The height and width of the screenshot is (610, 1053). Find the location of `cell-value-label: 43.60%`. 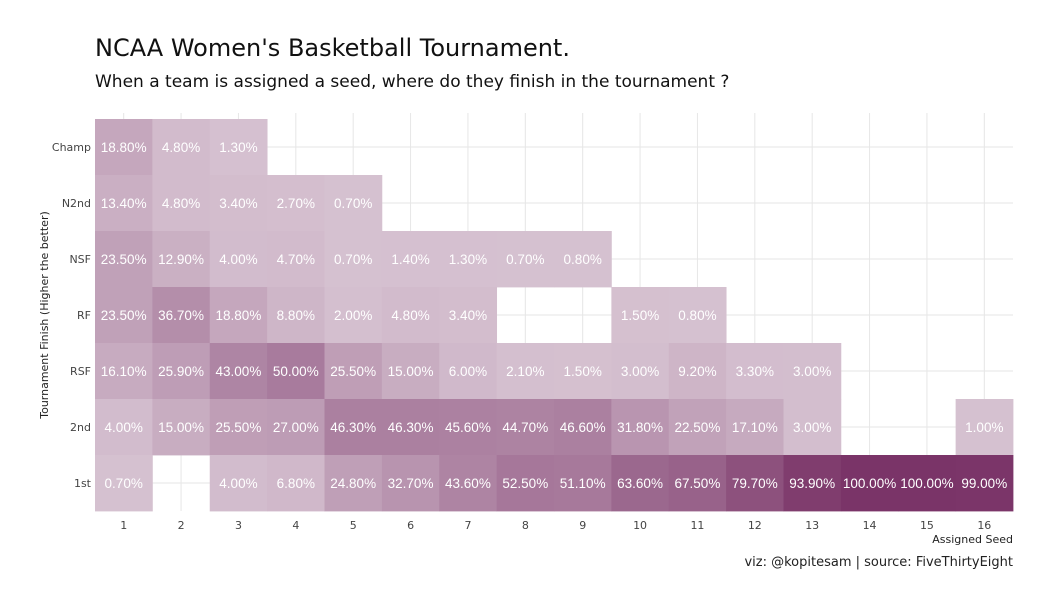

cell-value-label: 43.60% is located at coordinates (468, 483).